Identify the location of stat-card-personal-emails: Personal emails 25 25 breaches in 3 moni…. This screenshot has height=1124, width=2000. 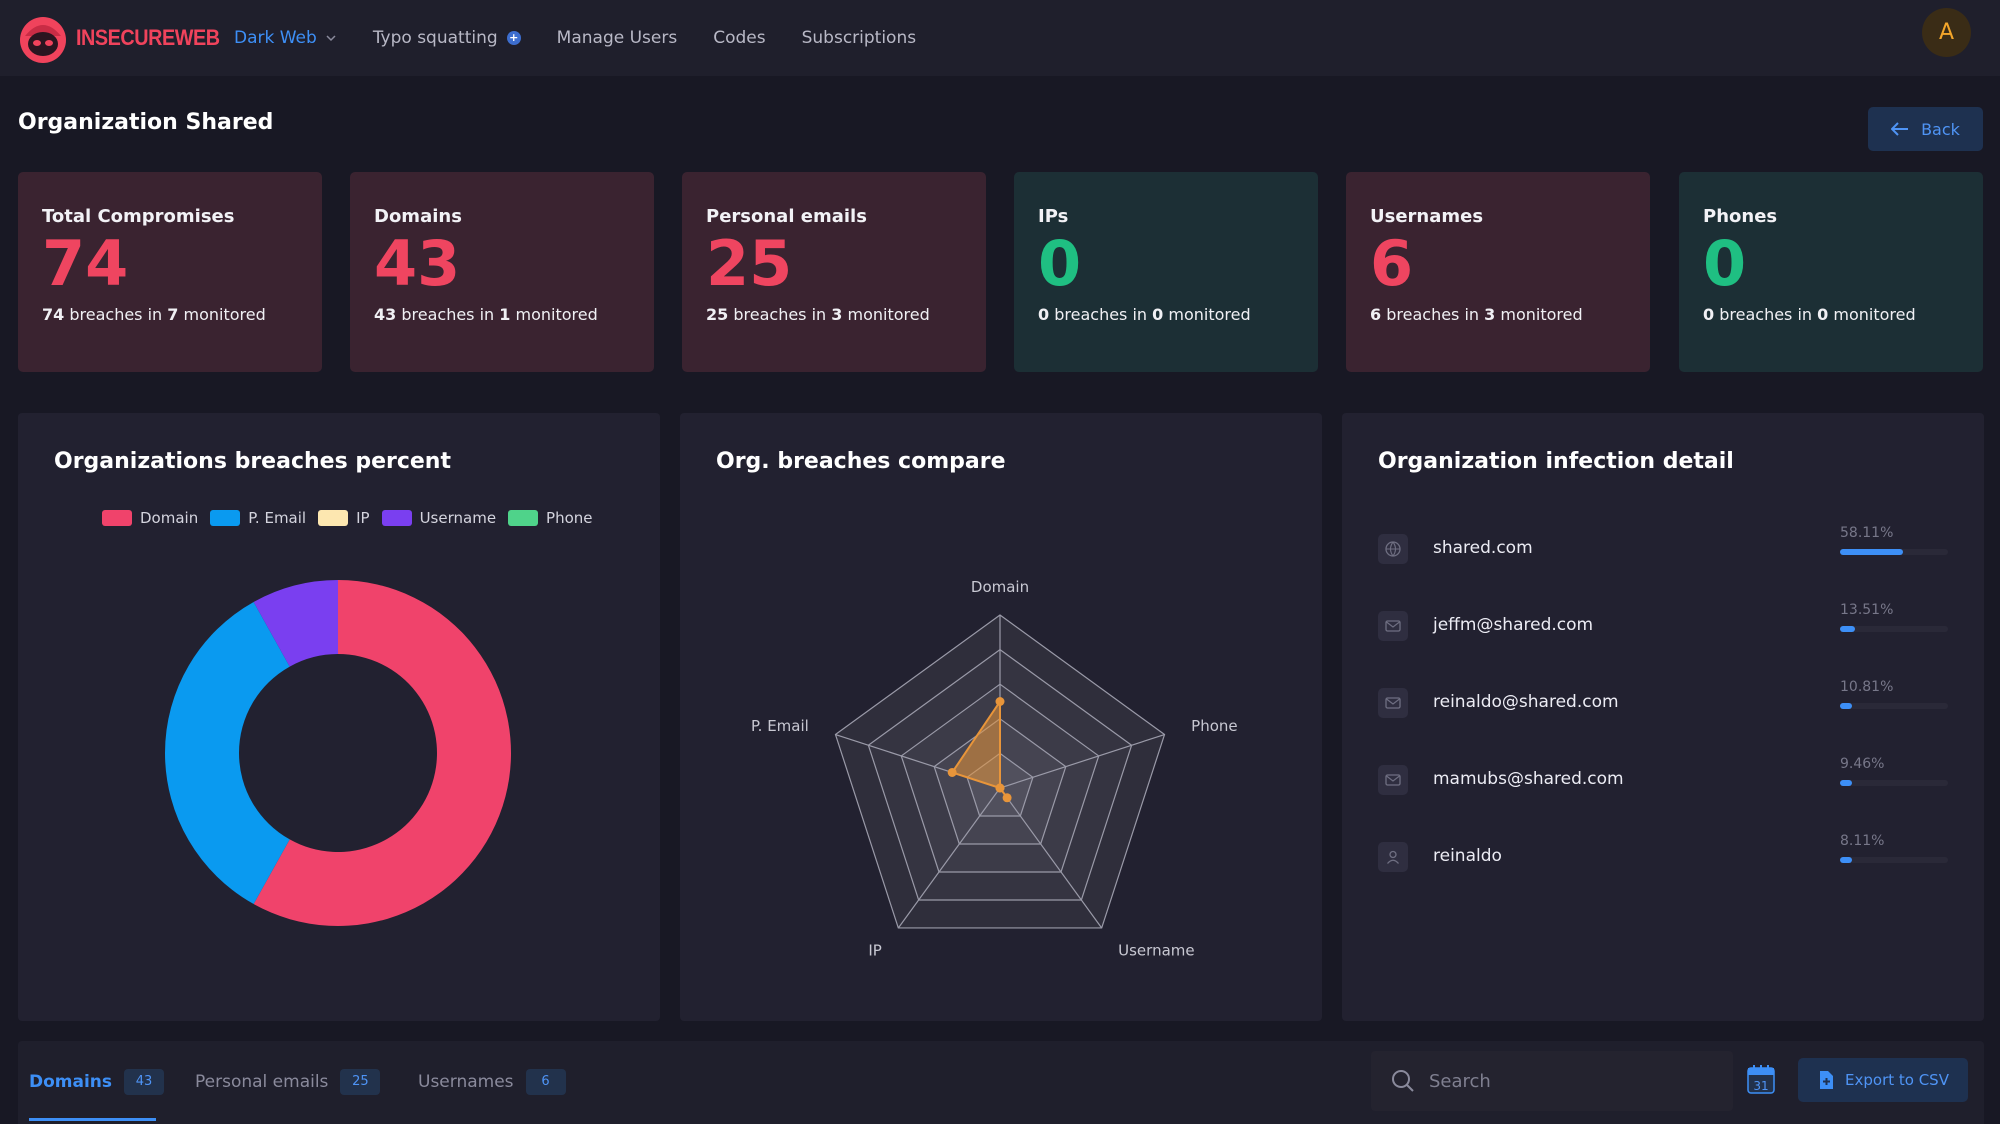
(834, 272).